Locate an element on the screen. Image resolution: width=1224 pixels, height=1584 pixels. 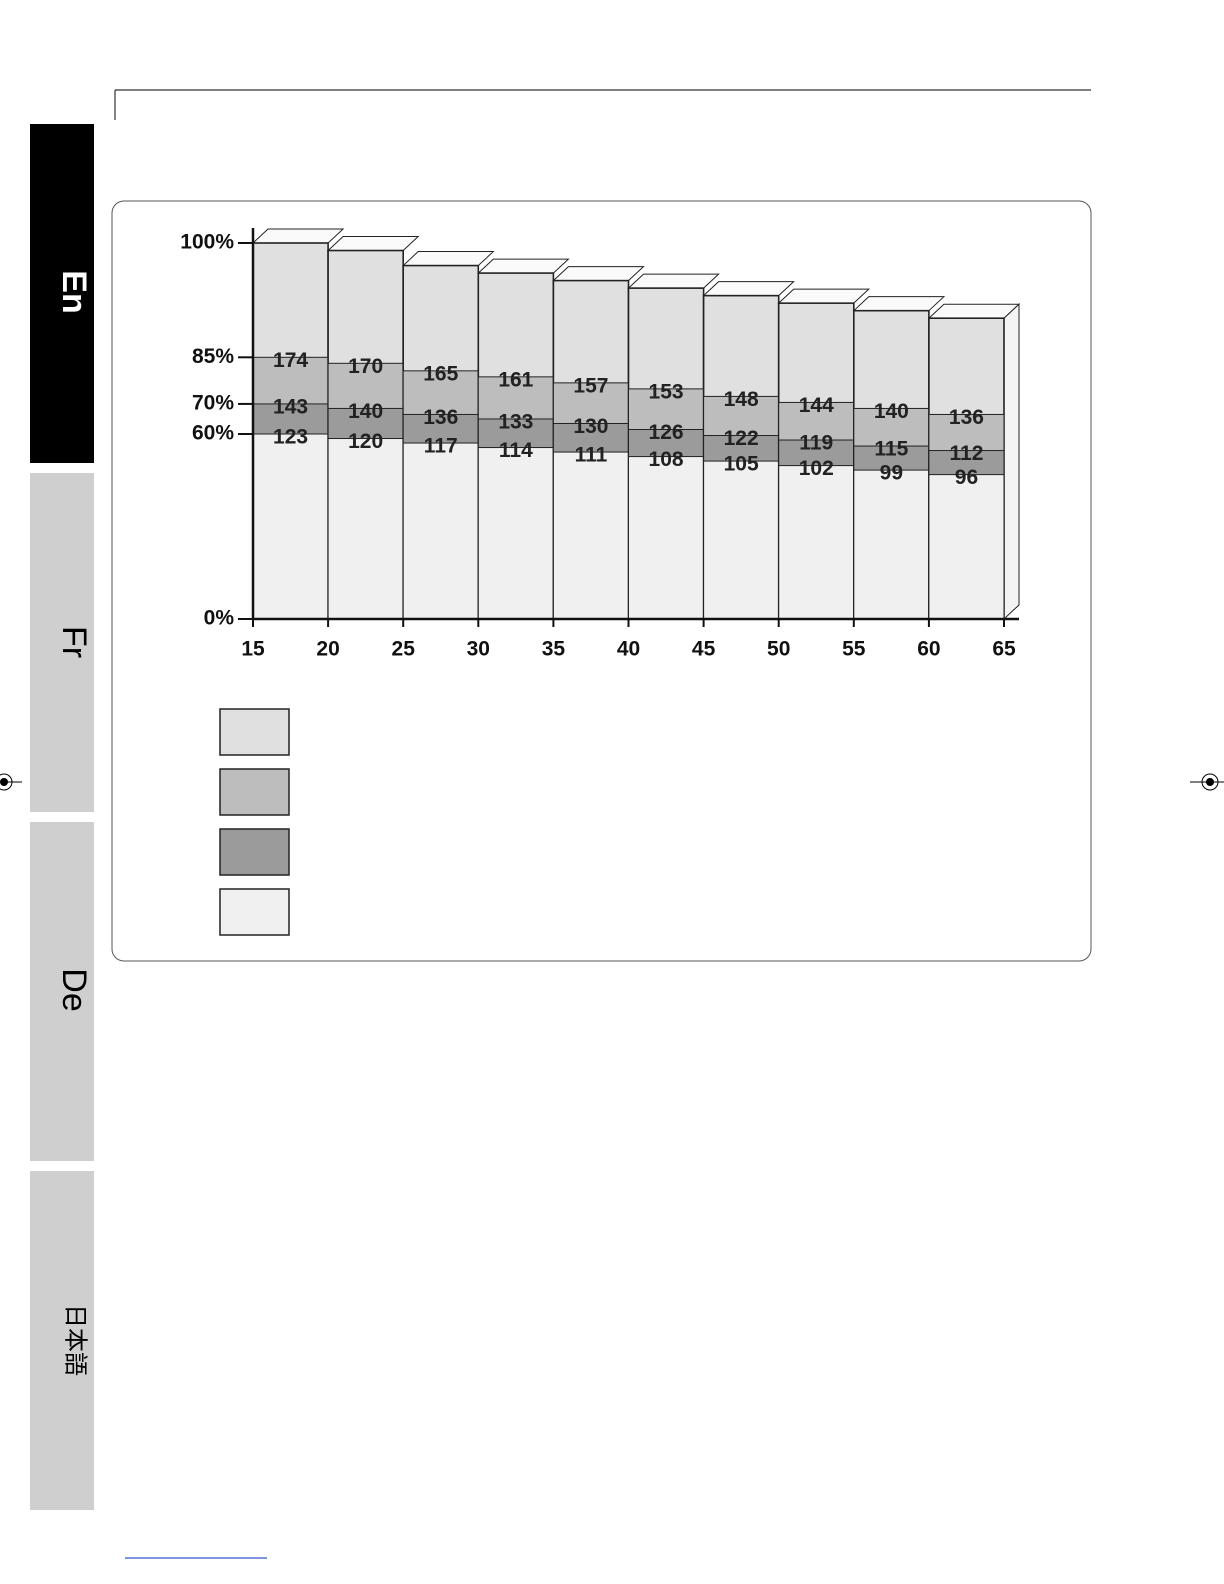
tab-en is located at coordinates (62, 293).